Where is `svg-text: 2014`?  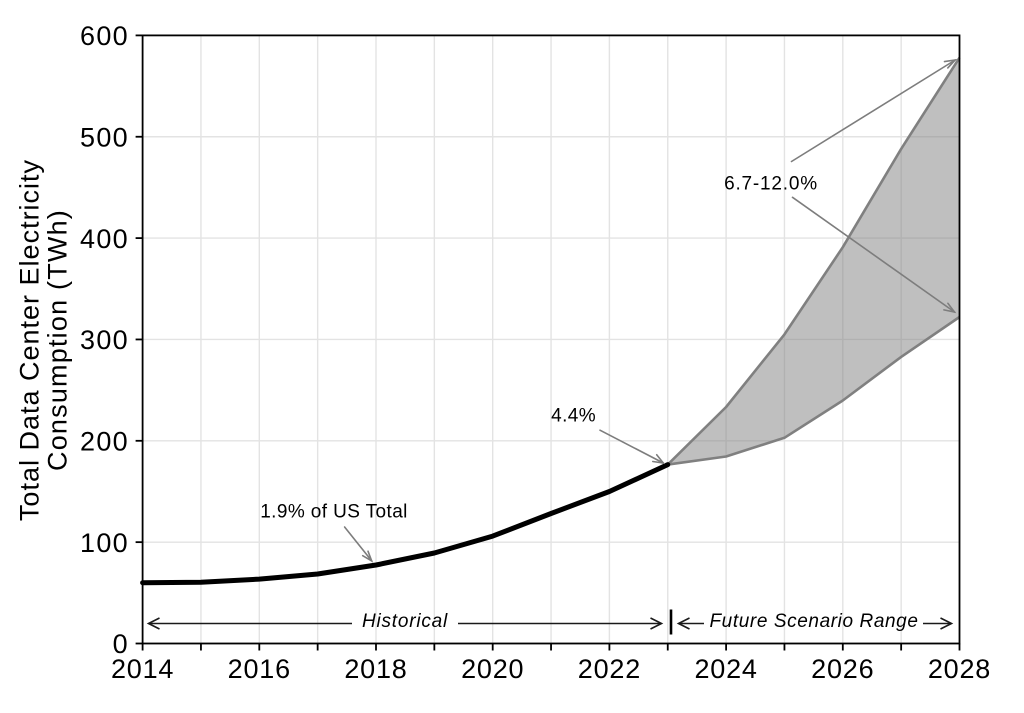
svg-text: 2014 is located at coordinates (142, 669).